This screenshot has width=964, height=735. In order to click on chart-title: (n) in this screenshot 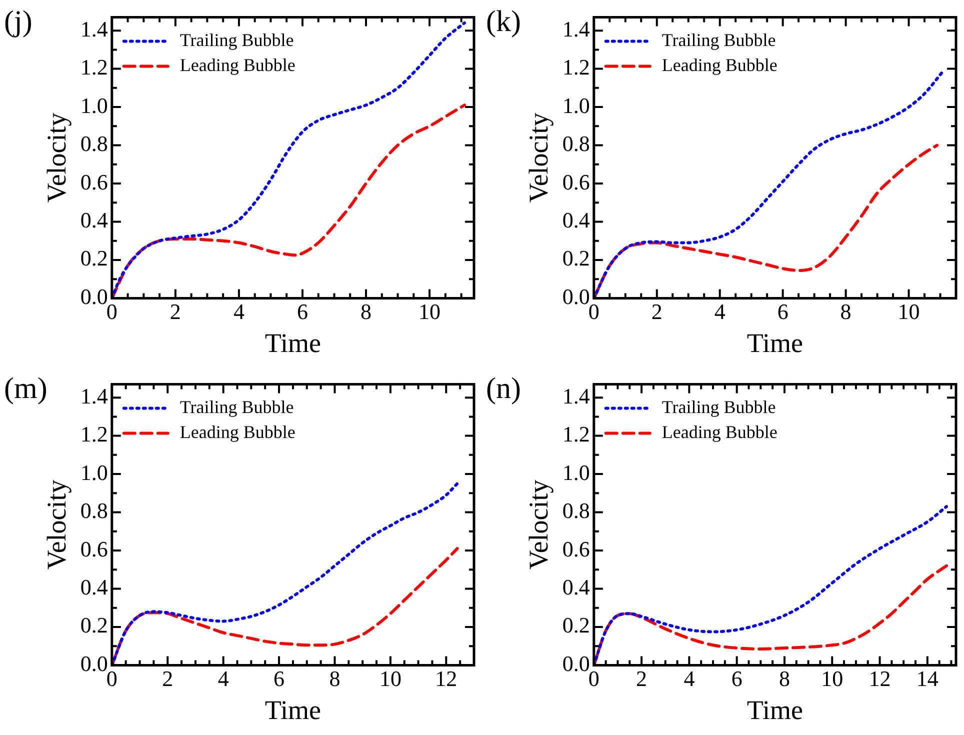, I will do `click(503, 388)`.